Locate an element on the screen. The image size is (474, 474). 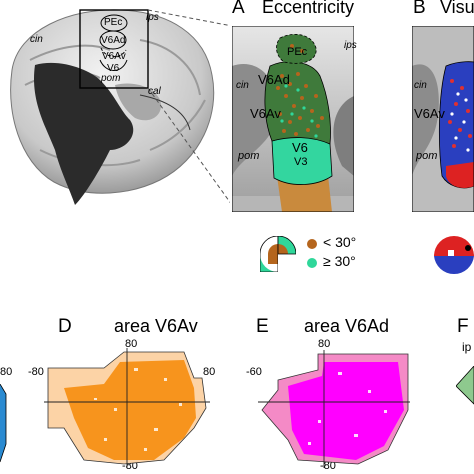
panel-b-letter: B is located at coordinates (419, 9).